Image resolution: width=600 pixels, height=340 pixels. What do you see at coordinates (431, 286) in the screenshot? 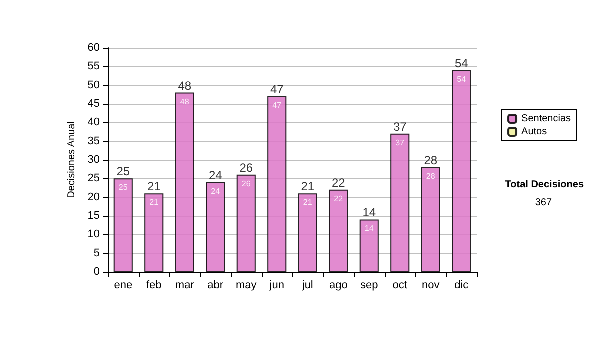
I see `x-tick-label: nov` at bounding box center [431, 286].